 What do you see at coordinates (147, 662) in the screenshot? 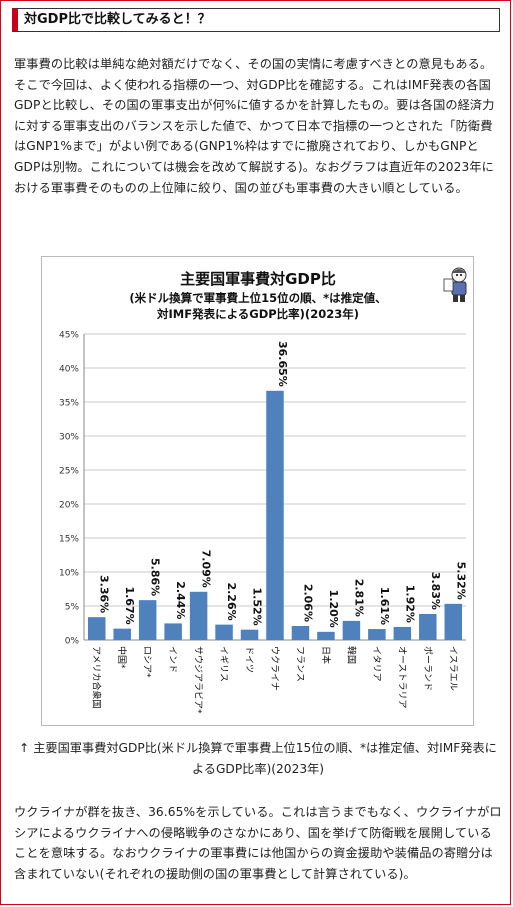
I see `x-tick-label: ロシア*` at bounding box center [147, 662].